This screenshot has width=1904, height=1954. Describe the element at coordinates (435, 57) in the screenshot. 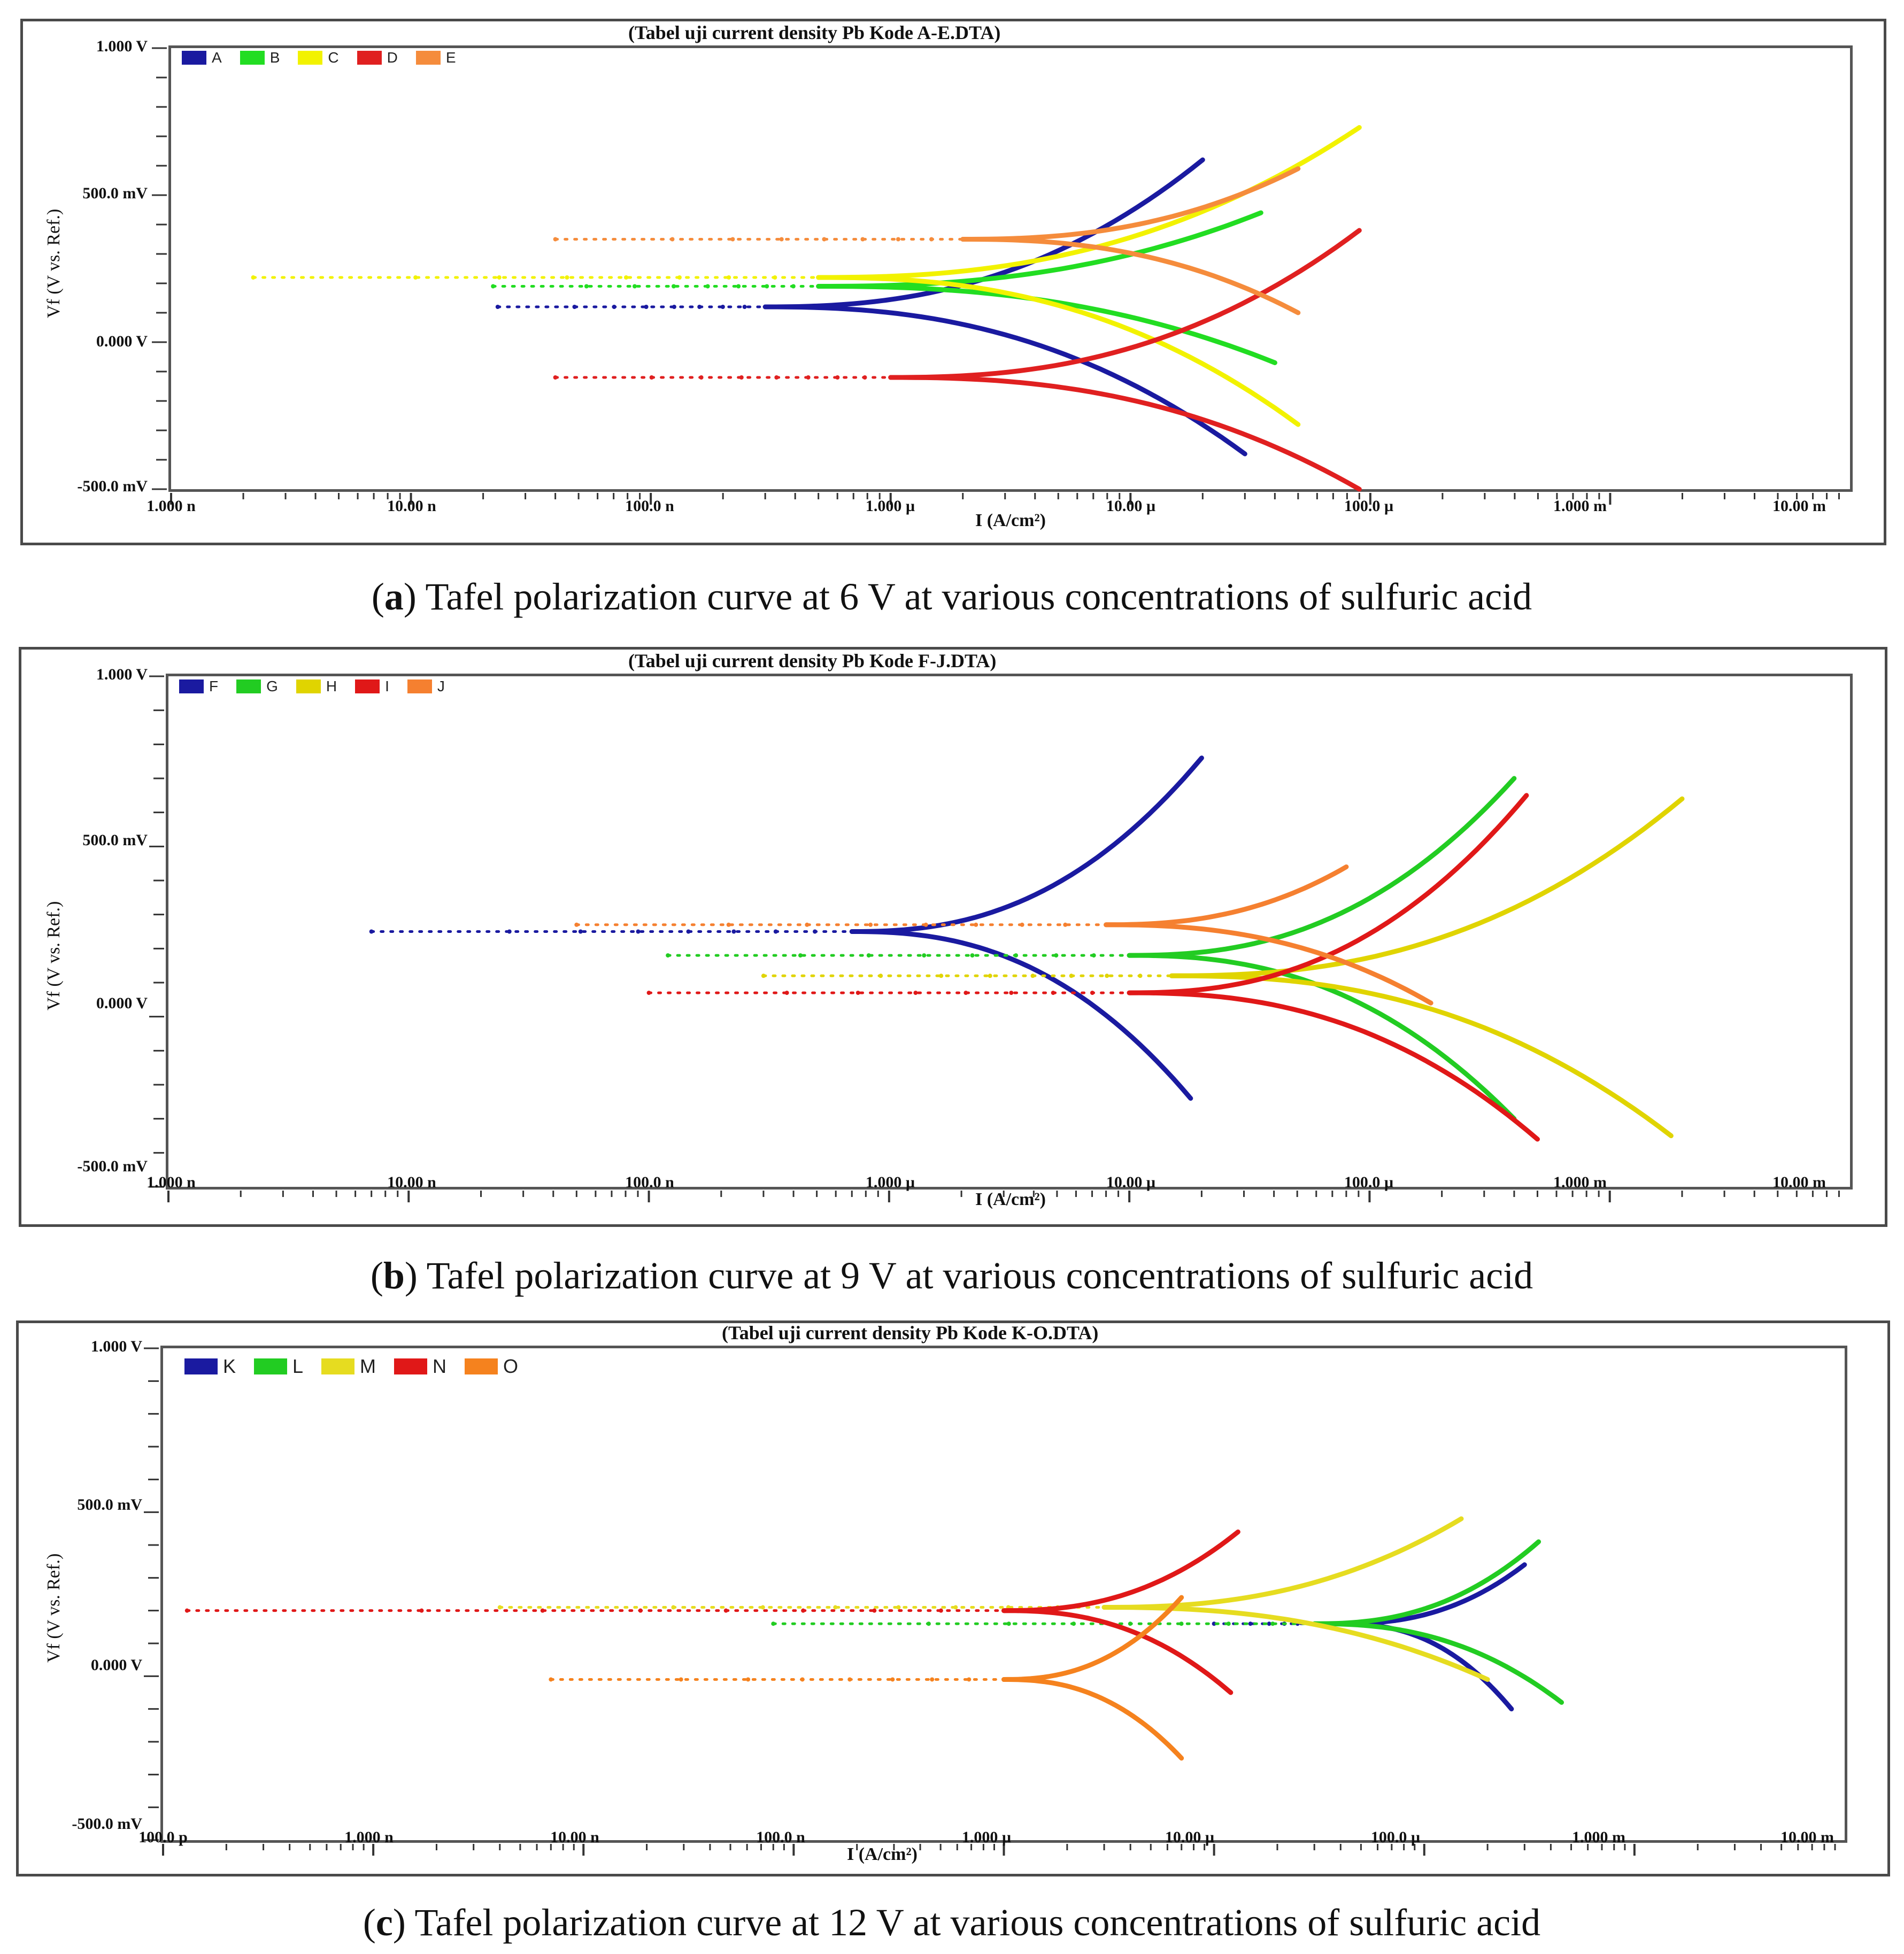

I see `legend-item-e: E` at that location.